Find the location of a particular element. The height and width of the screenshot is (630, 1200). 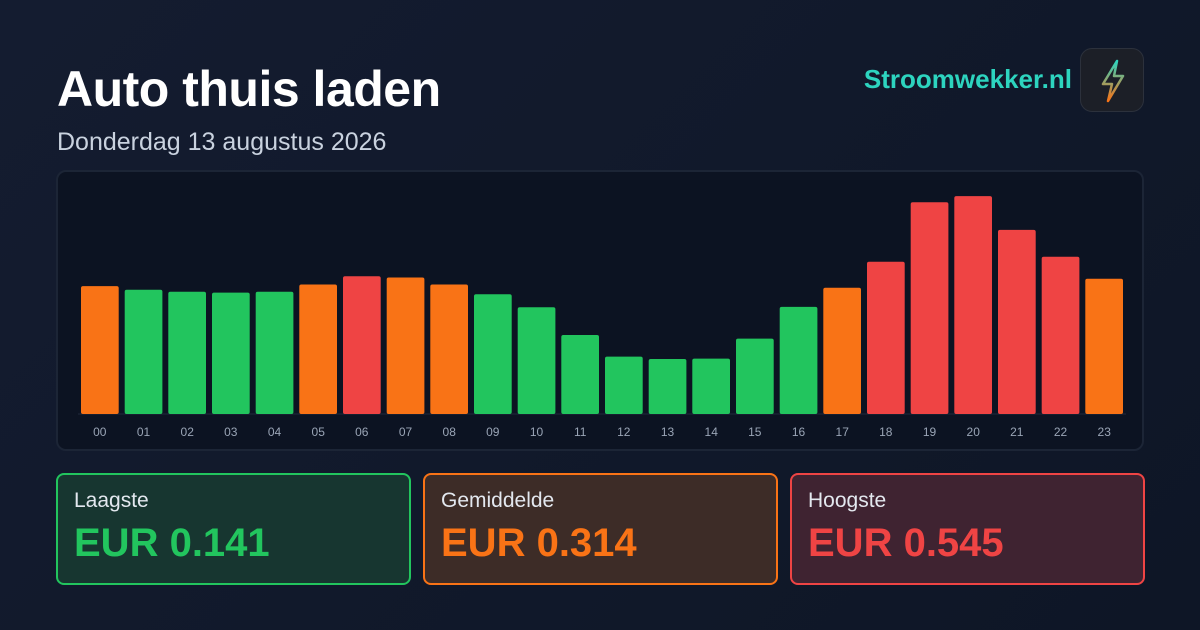

logo is located at coordinates (1112, 80).